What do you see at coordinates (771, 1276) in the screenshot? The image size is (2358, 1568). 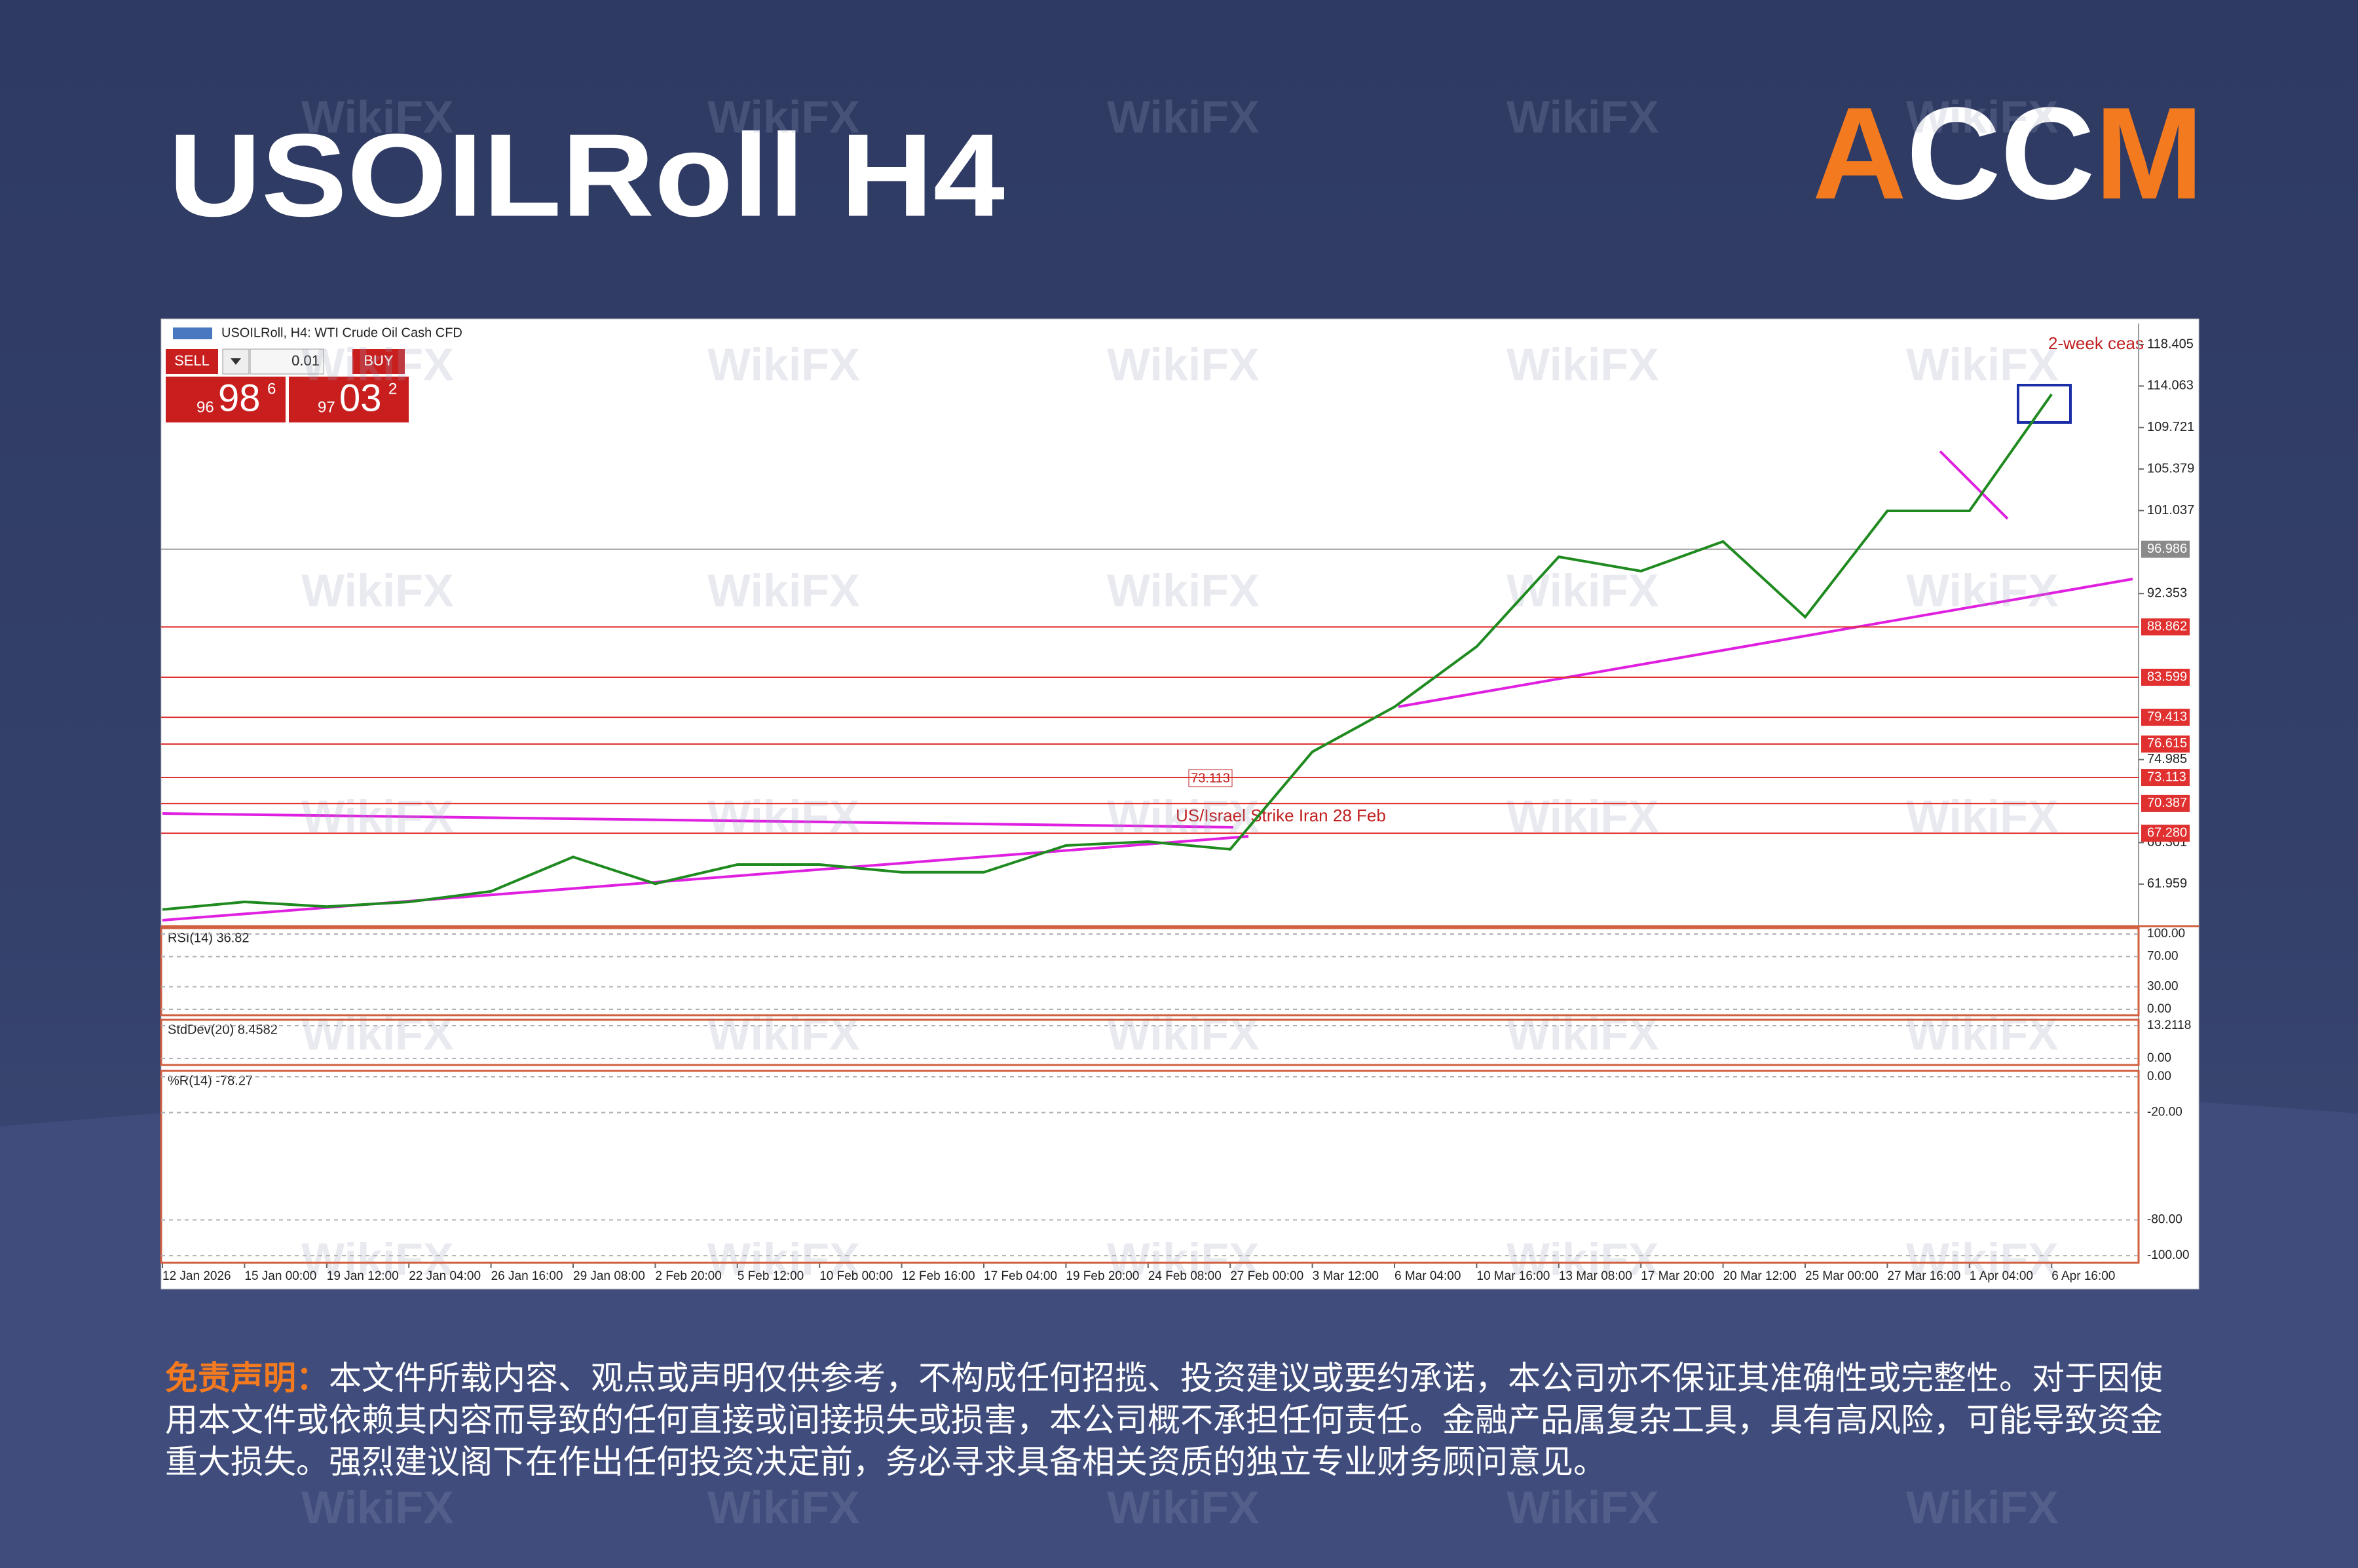 I see `x-tick-label: 5 Feb 12:00` at bounding box center [771, 1276].